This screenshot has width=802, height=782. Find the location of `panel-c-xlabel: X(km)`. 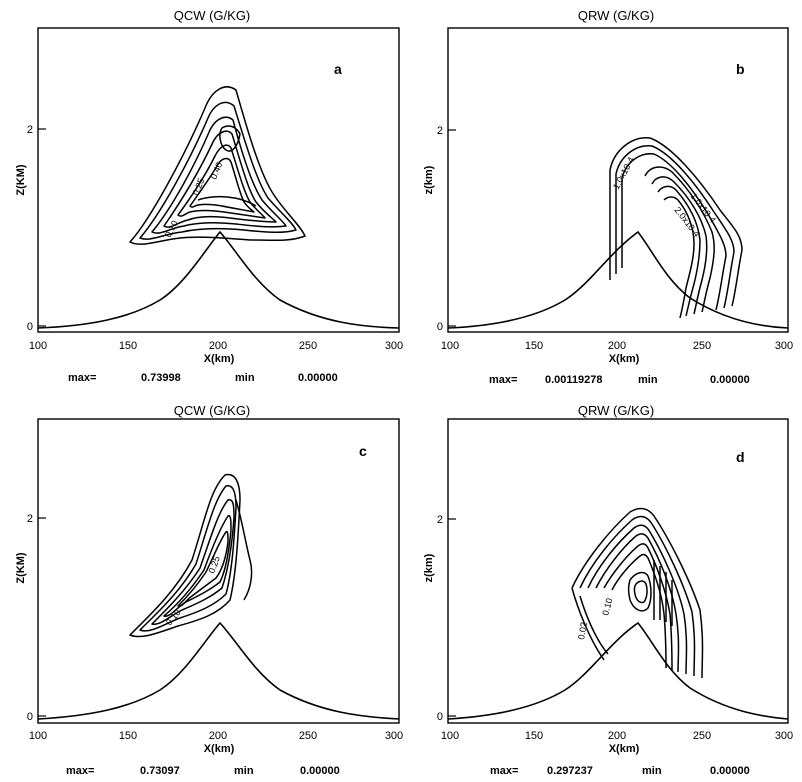

panel-c-xlabel: X(km) is located at coordinates (219, 749).